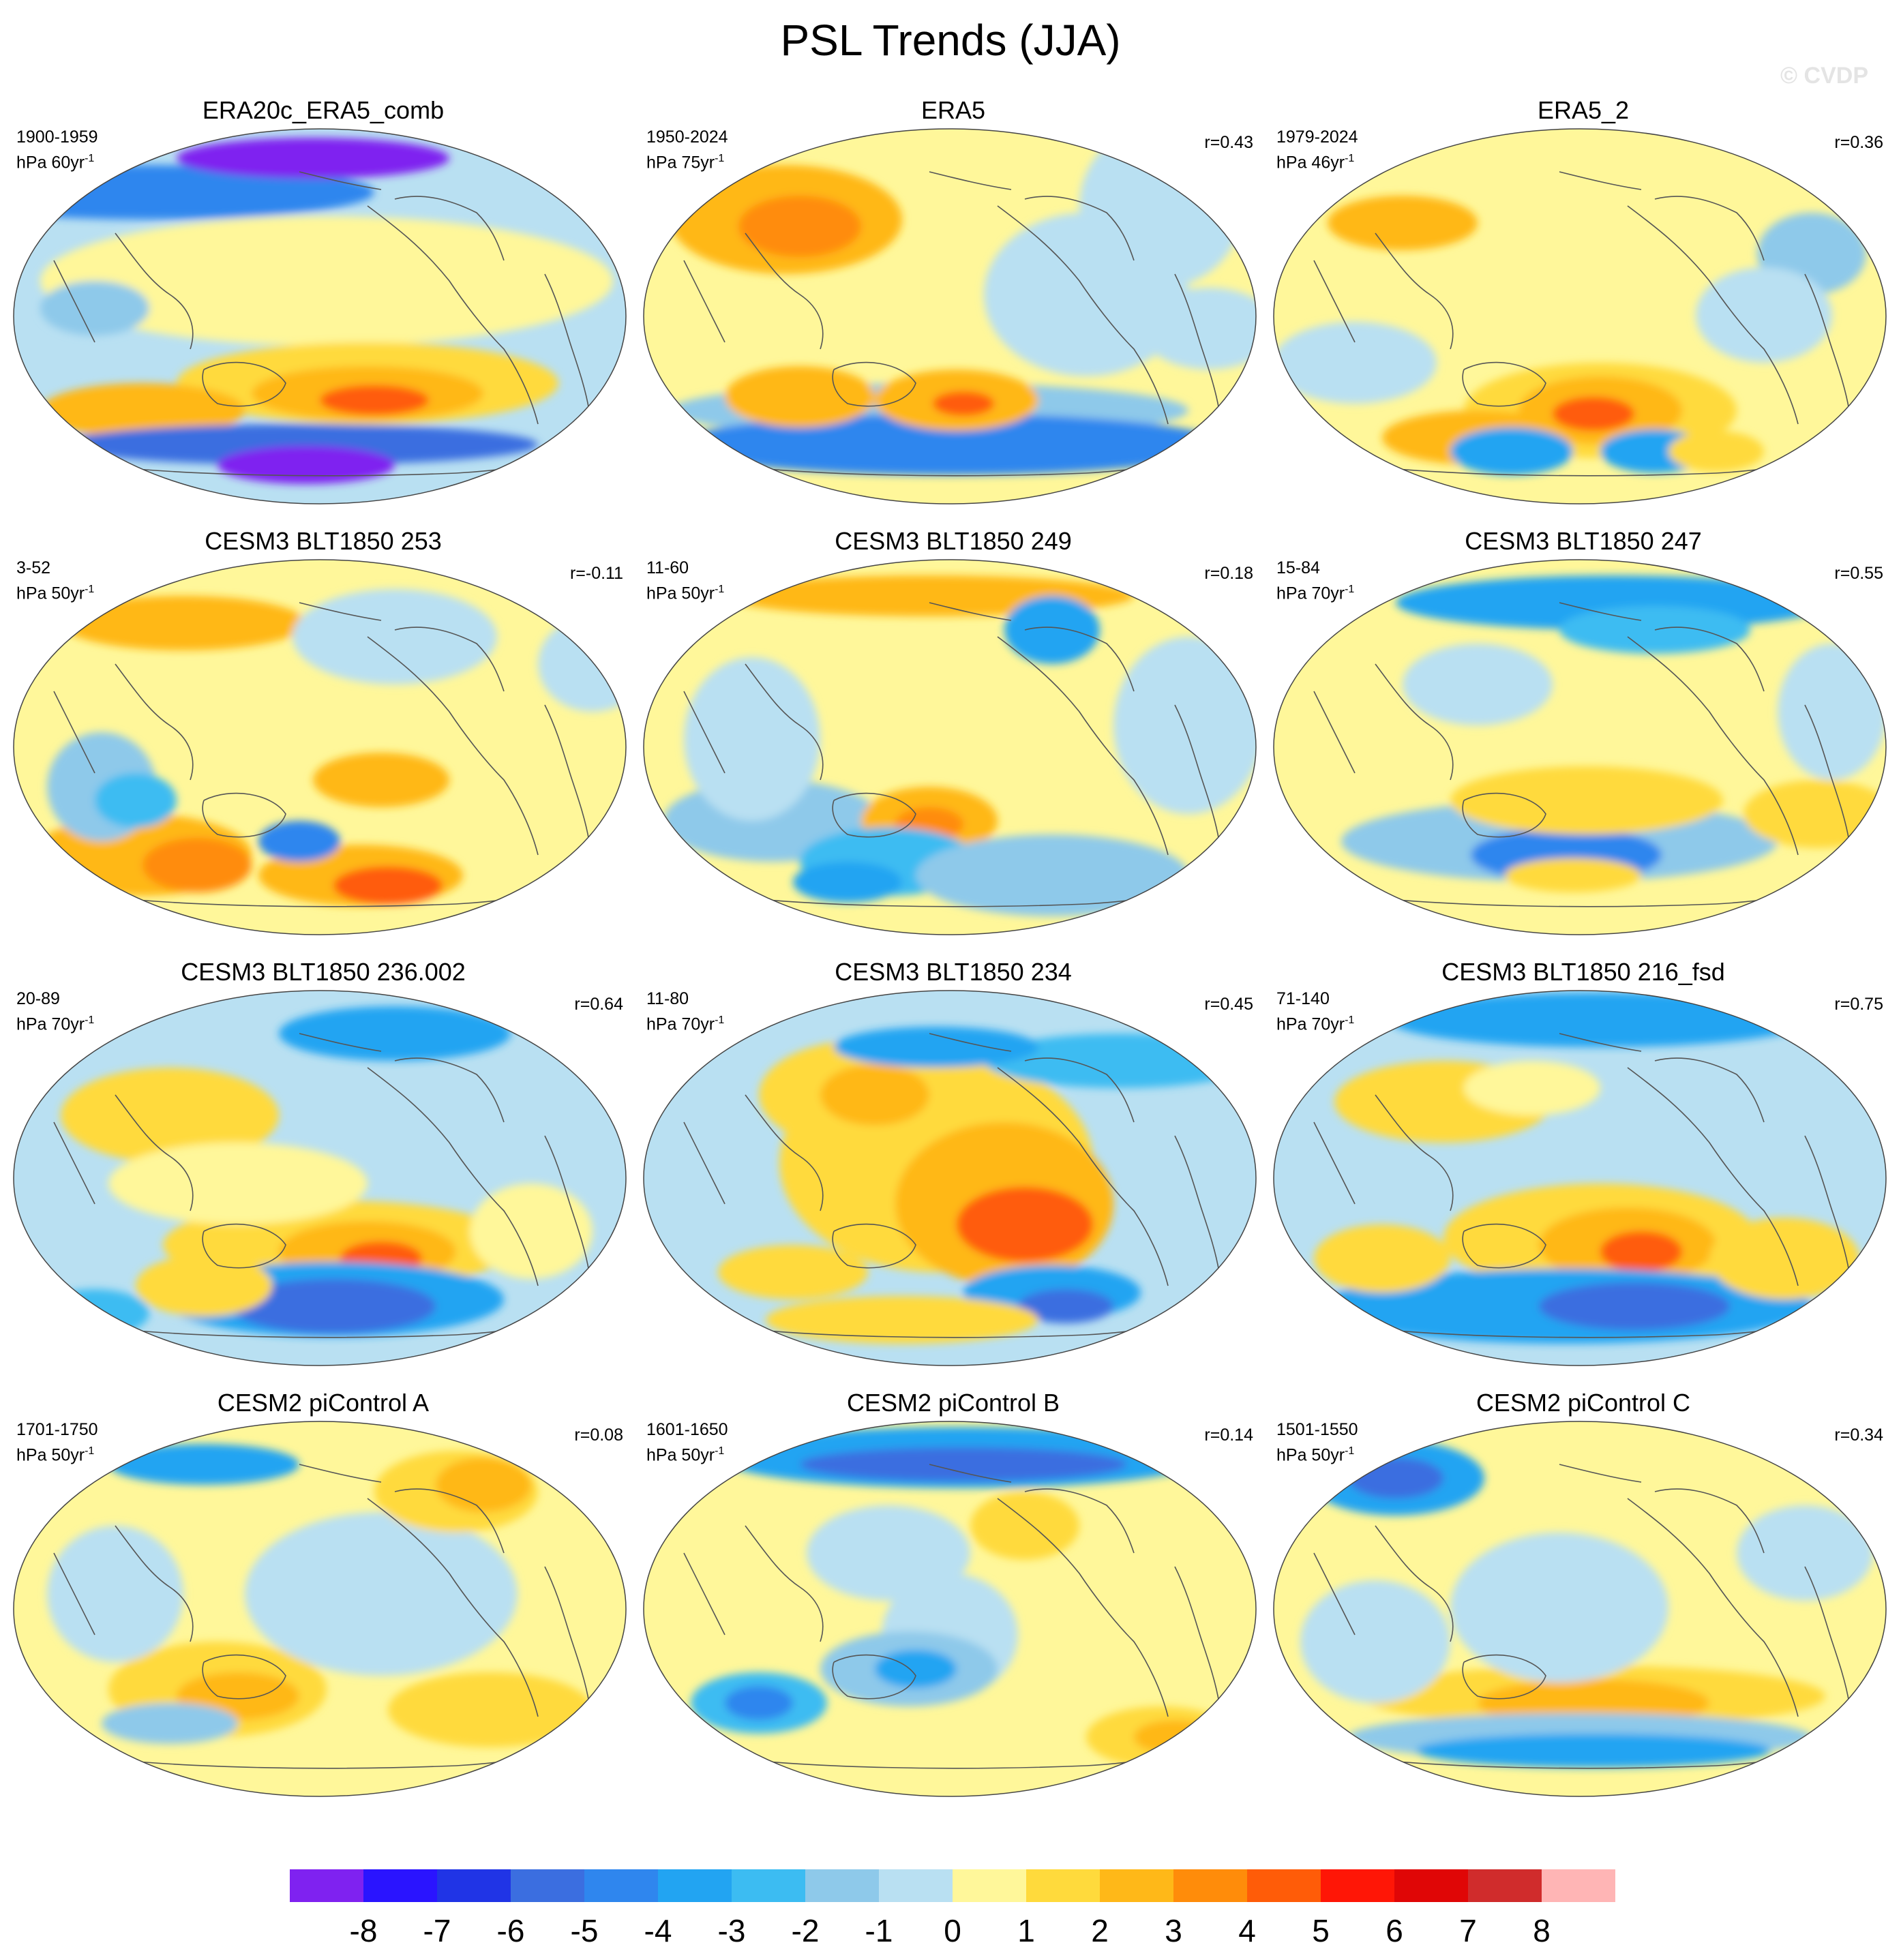 This screenshot has height=1960, width=1901. What do you see at coordinates (954, 741) in the screenshot?
I see `map-panel: CESM3 BLT1850 249 11-60 hPa 50yr-1 r=0.18` at bounding box center [954, 741].